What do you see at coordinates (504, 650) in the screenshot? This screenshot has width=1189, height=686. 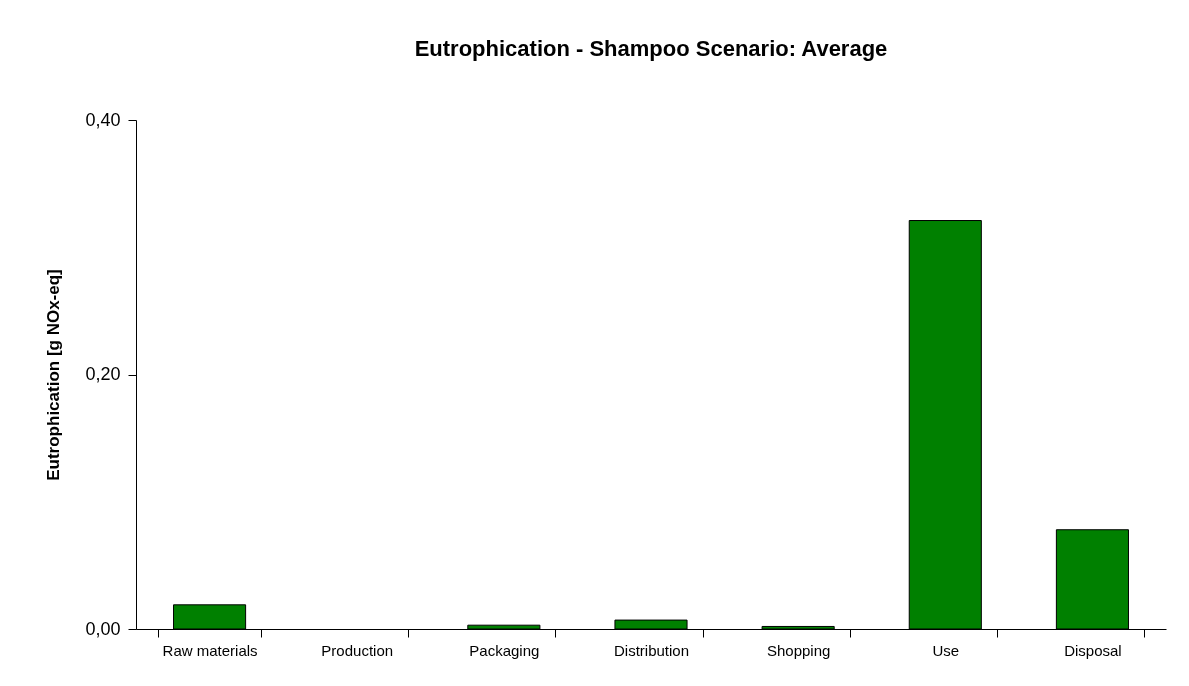 I see `x-tick-label: Packaging` at bounding box center [504, 650].